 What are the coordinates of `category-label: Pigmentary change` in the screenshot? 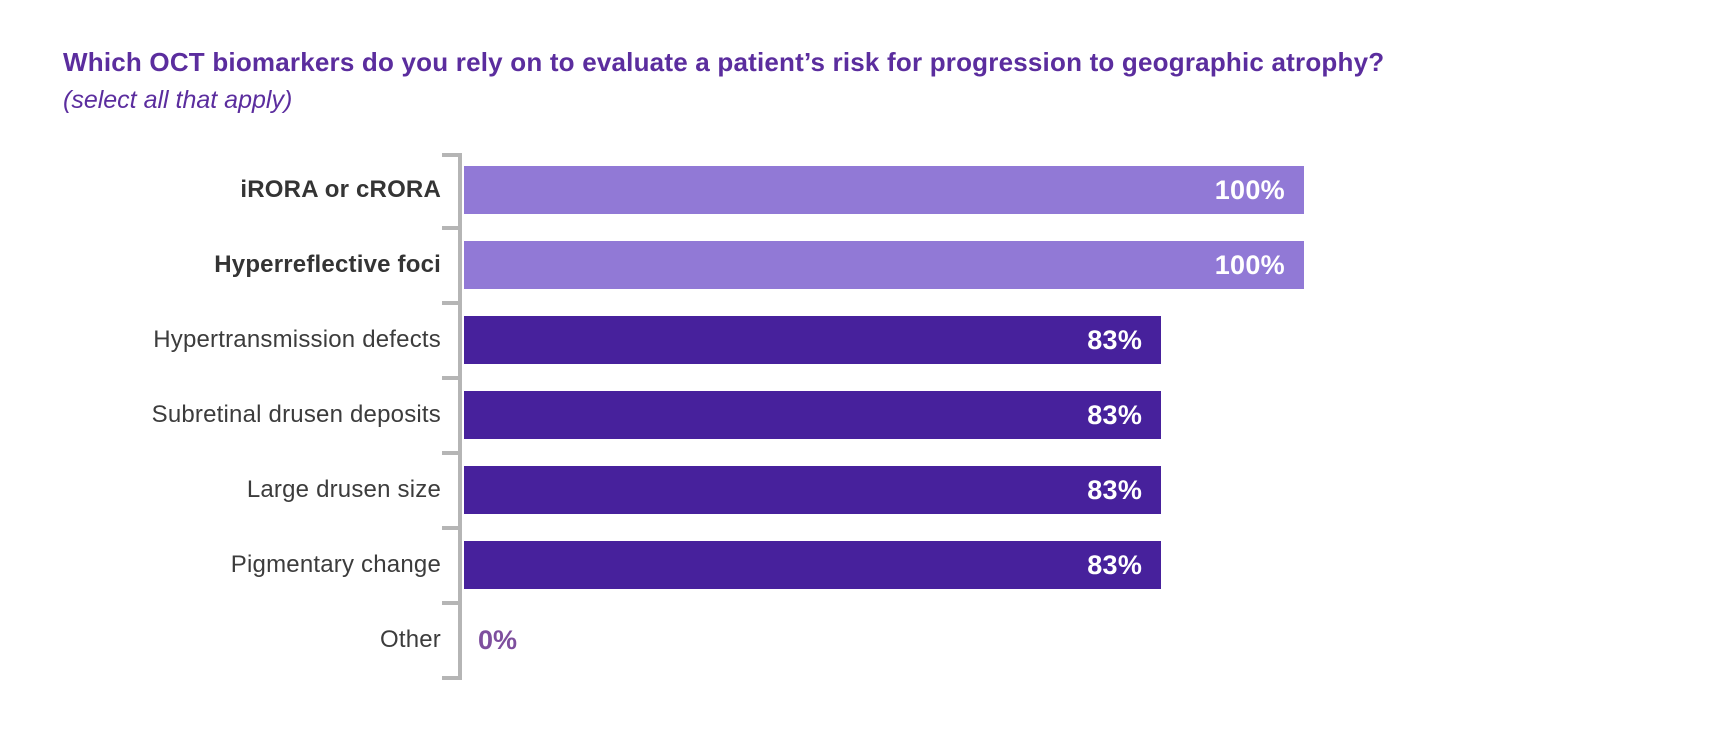 It's located at (335, 564).